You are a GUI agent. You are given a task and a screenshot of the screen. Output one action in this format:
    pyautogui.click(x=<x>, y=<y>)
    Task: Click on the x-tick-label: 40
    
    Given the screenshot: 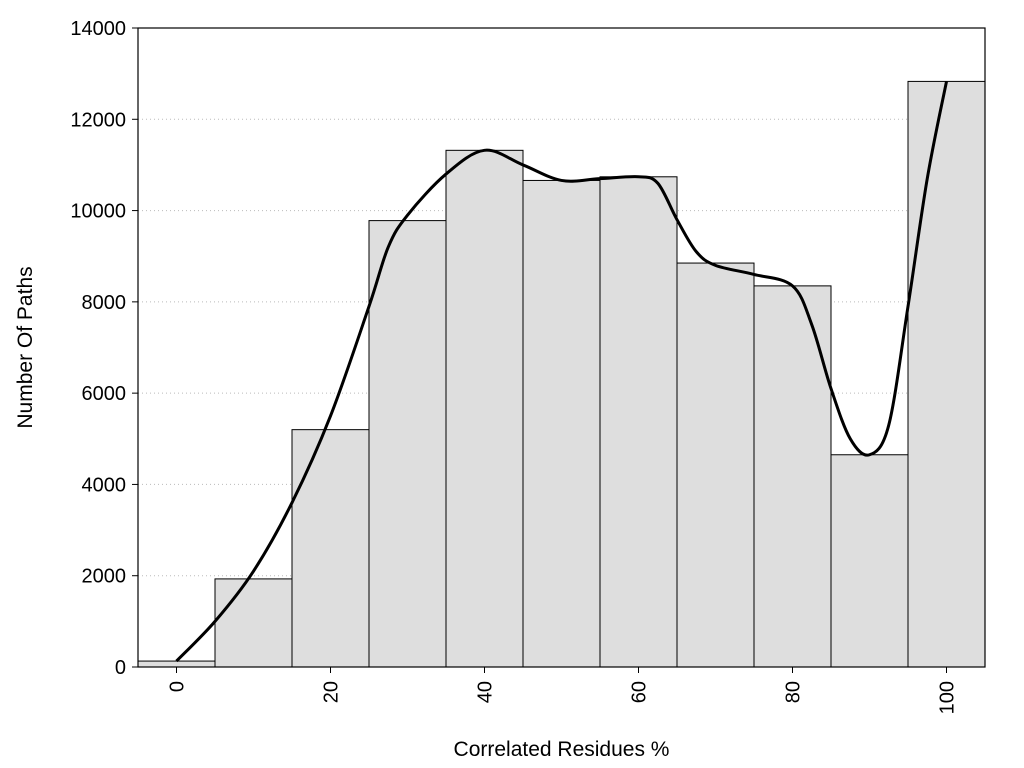 What is the action you would take?
    pyautogui.click(x=486, y=692)
    